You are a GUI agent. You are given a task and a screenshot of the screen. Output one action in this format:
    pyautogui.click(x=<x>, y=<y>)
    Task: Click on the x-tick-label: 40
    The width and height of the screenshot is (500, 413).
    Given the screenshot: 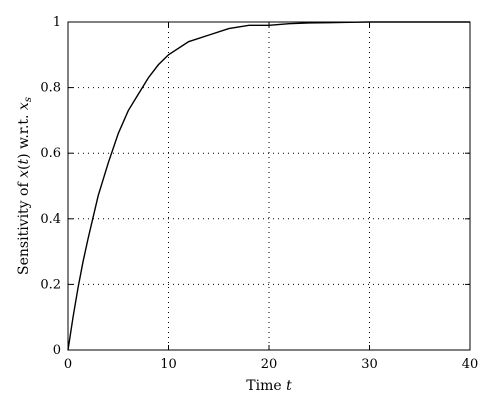 What is the action you would take?
    pyautogui.click(x=470, y=364)
    